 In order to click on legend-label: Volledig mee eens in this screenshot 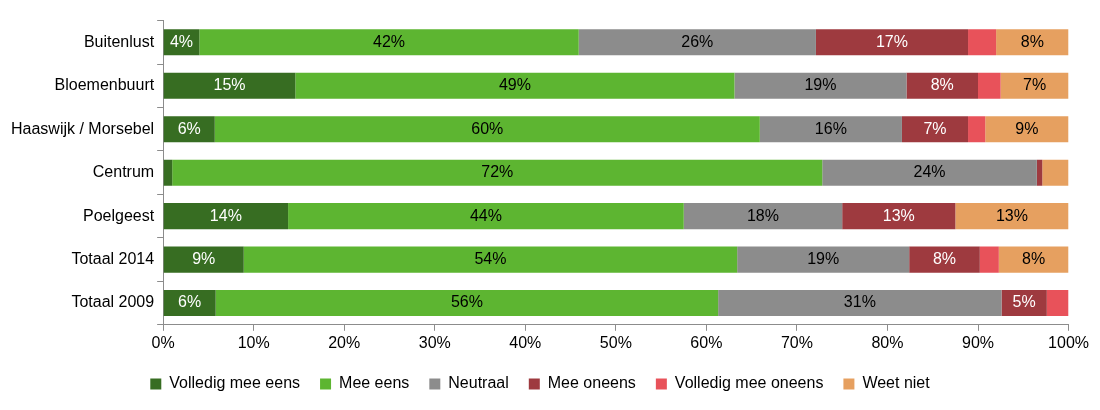, I will do `click(235, 383)`.